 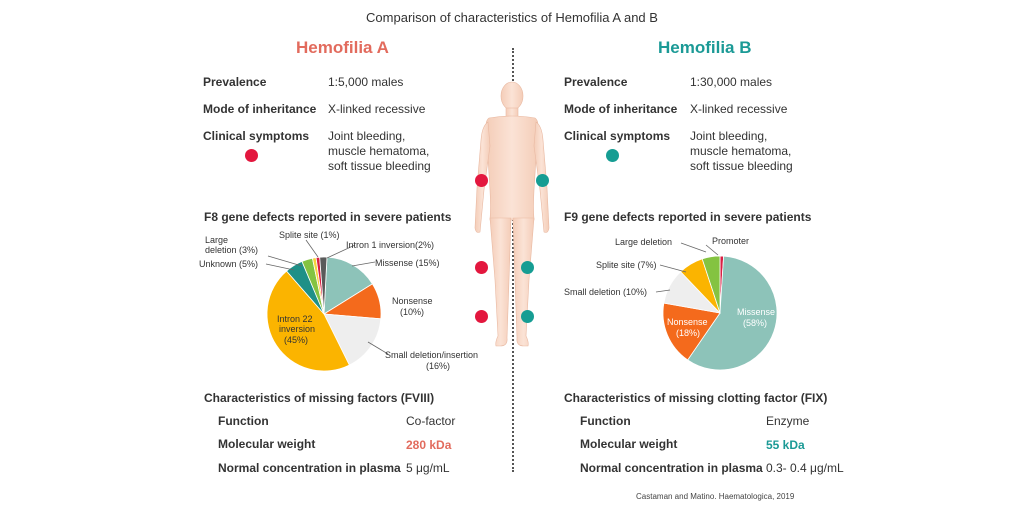 What do you see at coordinates (731, 82) in the screenshot?
I see `b-prevalence-value: 1:30,000 males` at bounding box center [731, 82].